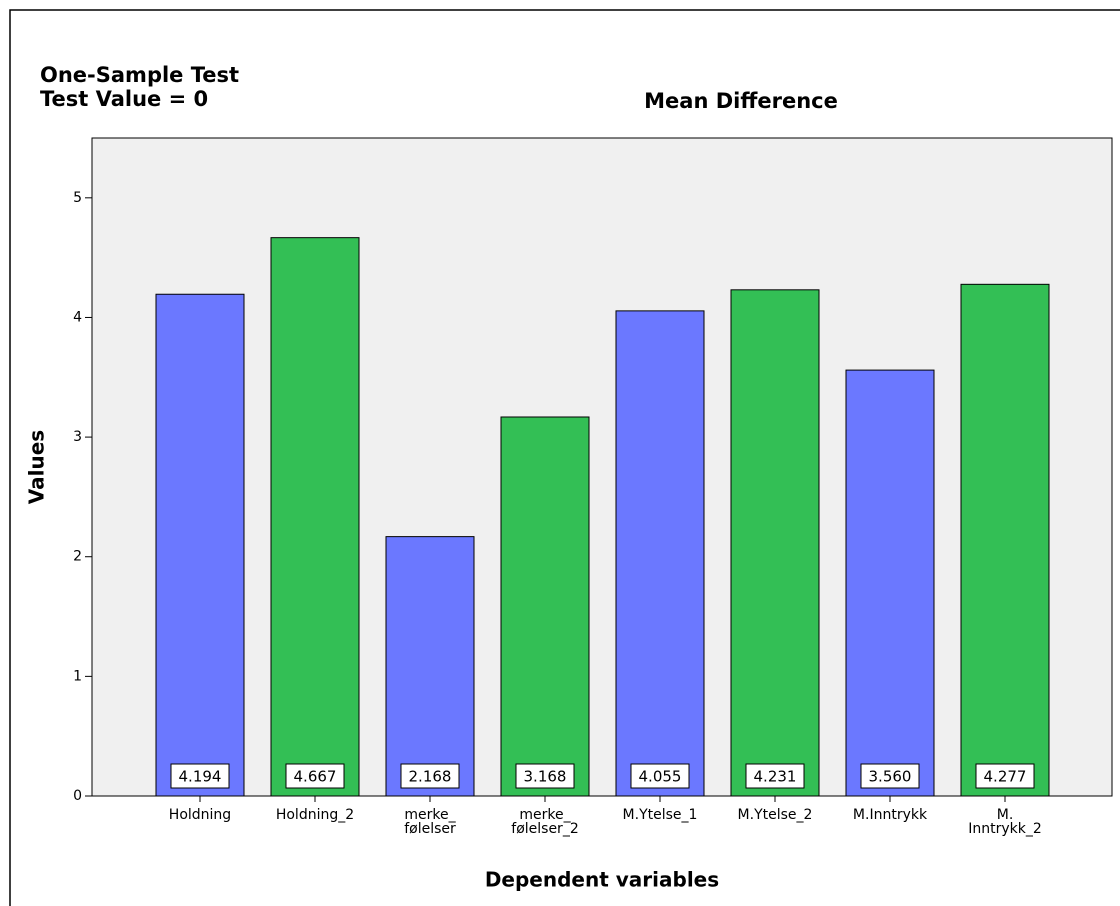  What do you see at coordinates (660, 815) in the screenshot?
I see `x-tick-label: M.Ytelse_1` at bounding box center [660, 815].